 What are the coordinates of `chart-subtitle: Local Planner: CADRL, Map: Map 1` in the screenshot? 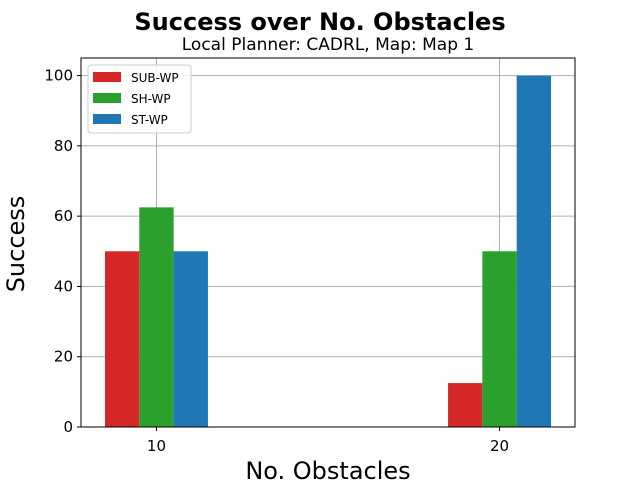 It's located at (328, 45).